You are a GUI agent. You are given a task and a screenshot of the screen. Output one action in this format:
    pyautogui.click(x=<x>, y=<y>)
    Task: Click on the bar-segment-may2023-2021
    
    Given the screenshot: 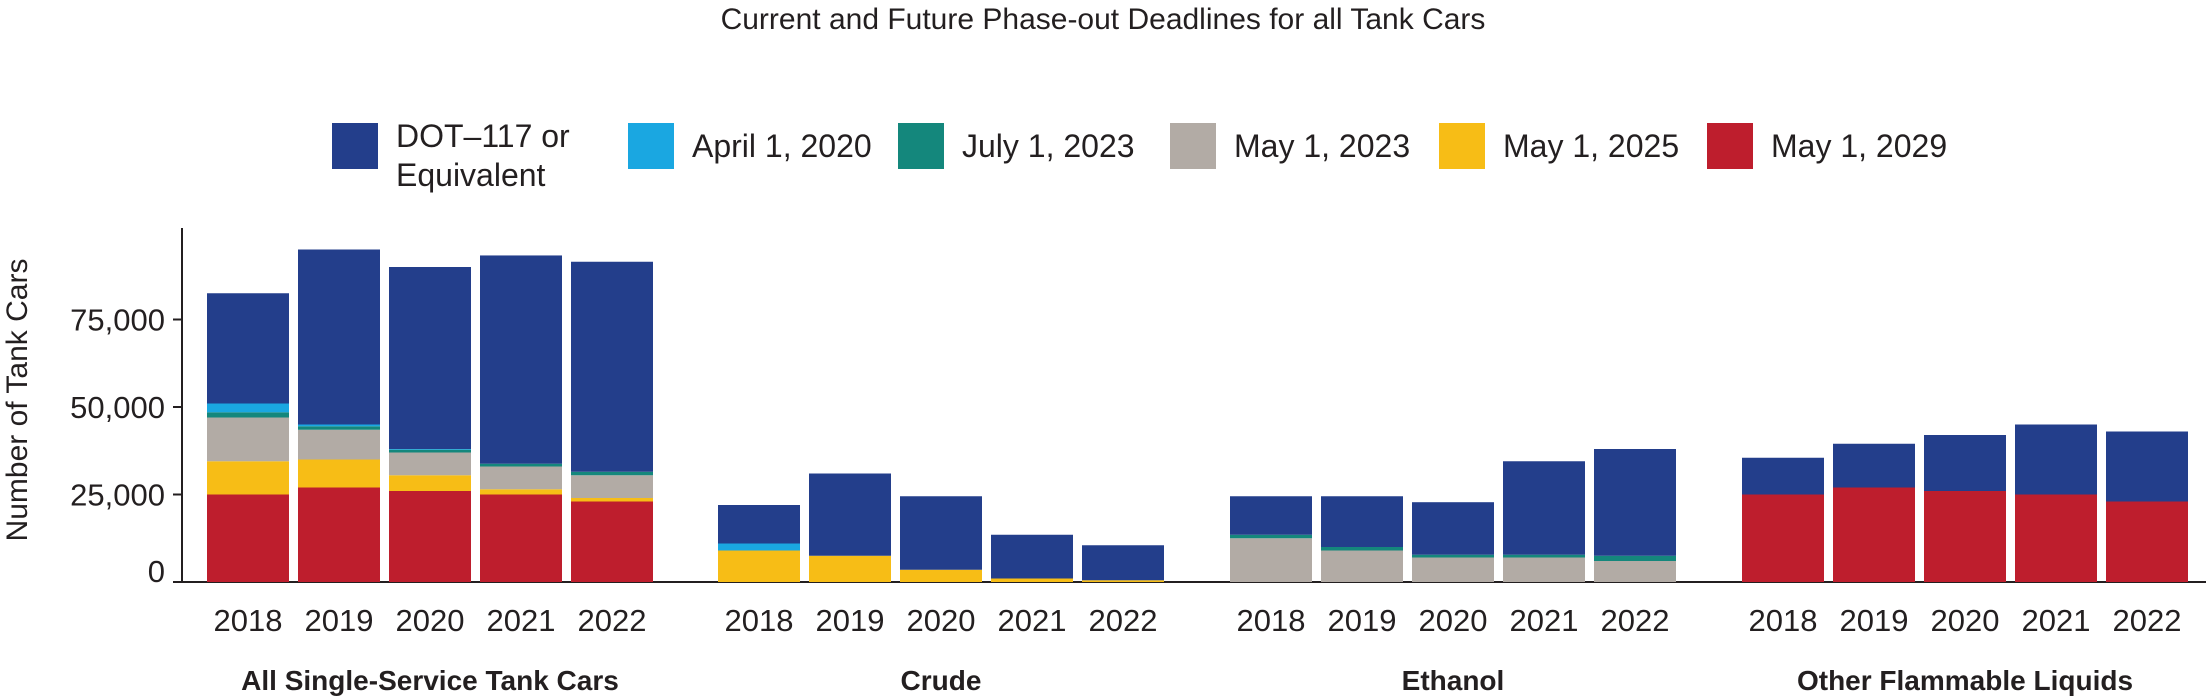 What is the action you would take?
    pyautogui.click(x=521, y=478)
    